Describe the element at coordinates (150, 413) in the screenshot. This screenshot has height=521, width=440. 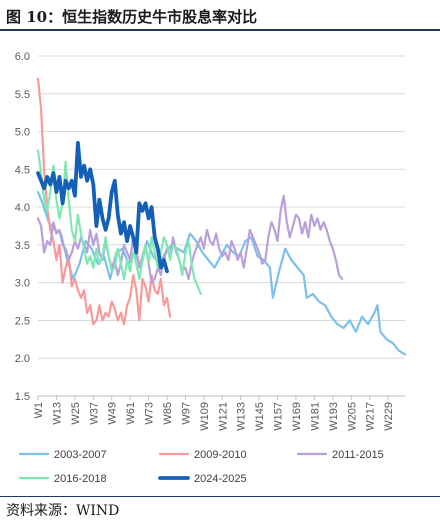
I see `x-tick-label: W73` at that location.